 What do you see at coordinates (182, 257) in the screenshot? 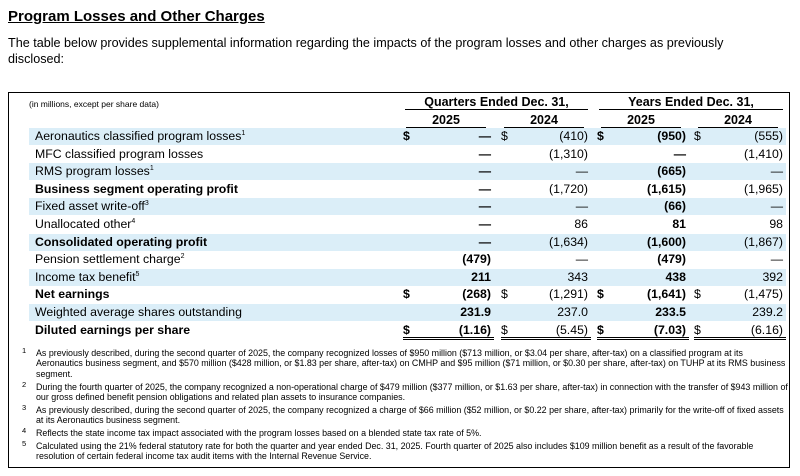
I see `footnote-ref: 2` at bounding box center [182, 257].